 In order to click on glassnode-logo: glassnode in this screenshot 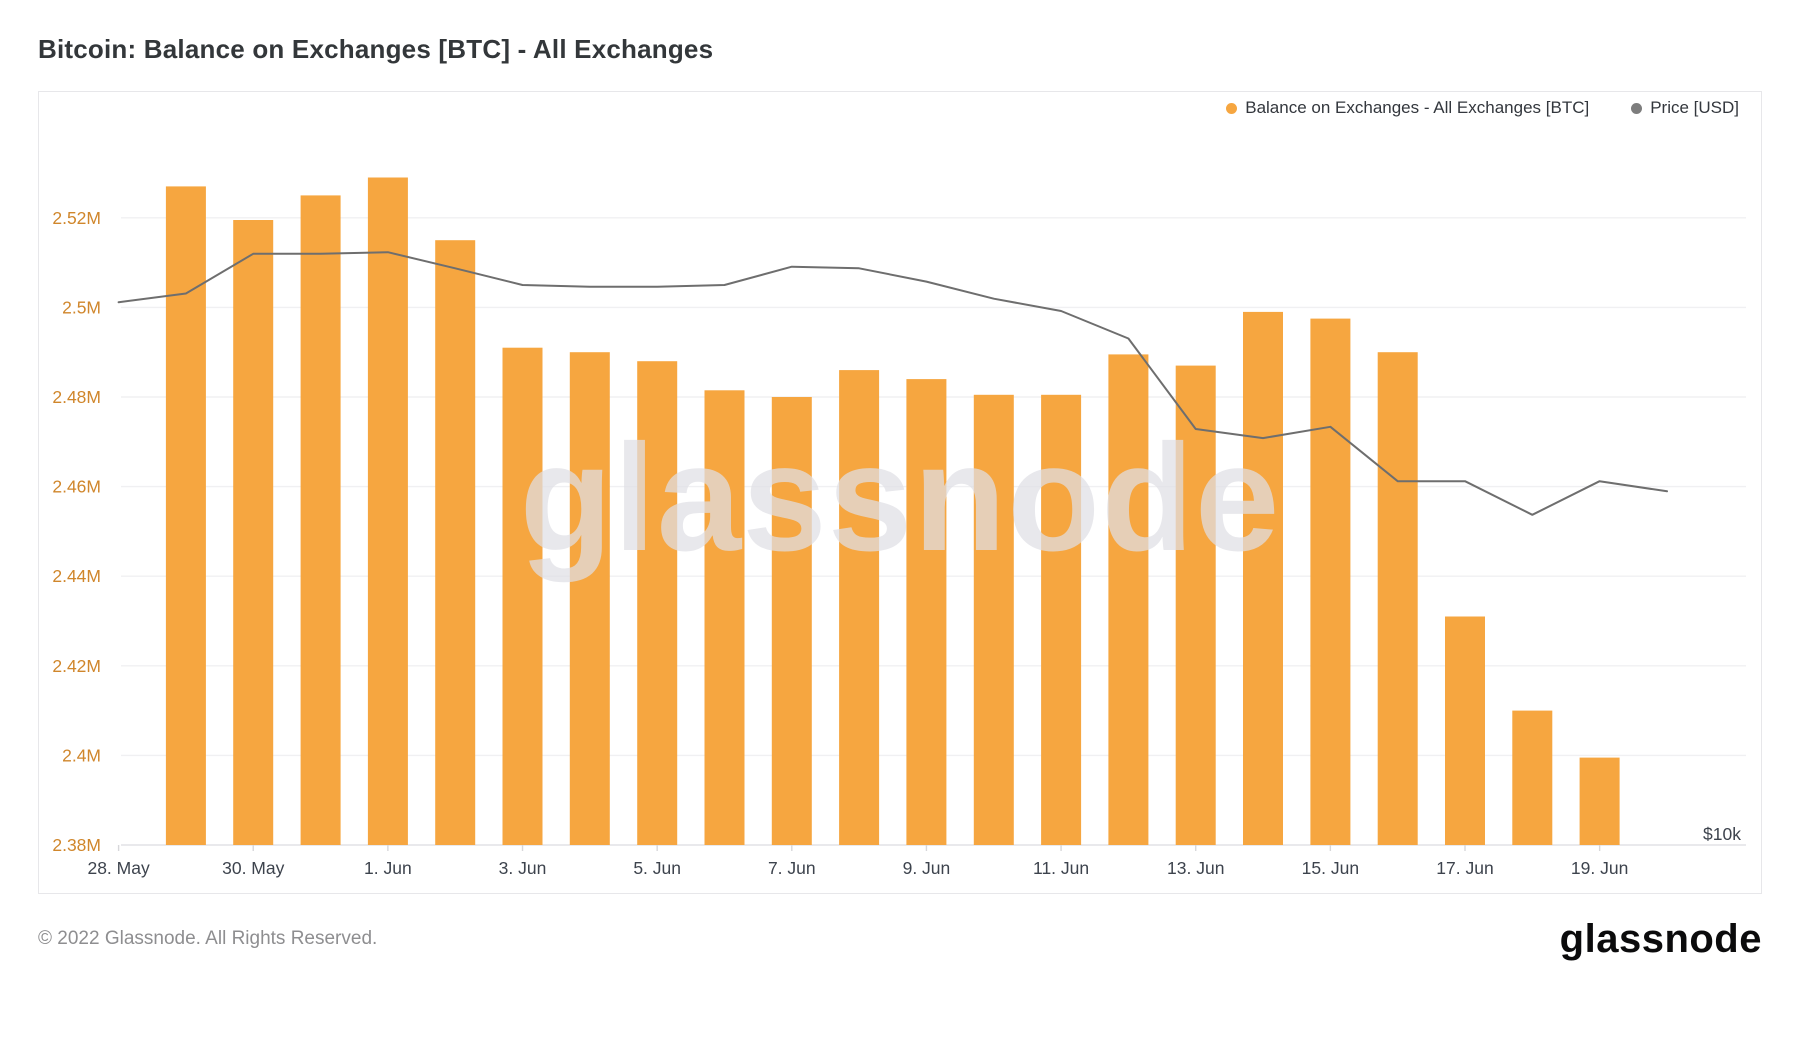, I will do `click(1660, 939)`.